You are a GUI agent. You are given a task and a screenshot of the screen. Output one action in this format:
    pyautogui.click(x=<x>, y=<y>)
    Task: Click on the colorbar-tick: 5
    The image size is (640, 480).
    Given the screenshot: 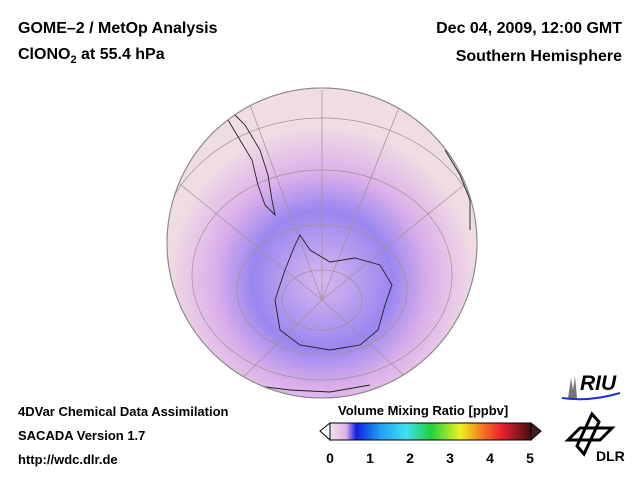 What is the action you would take?
    pyautogui.click(x=530, y=458)
    